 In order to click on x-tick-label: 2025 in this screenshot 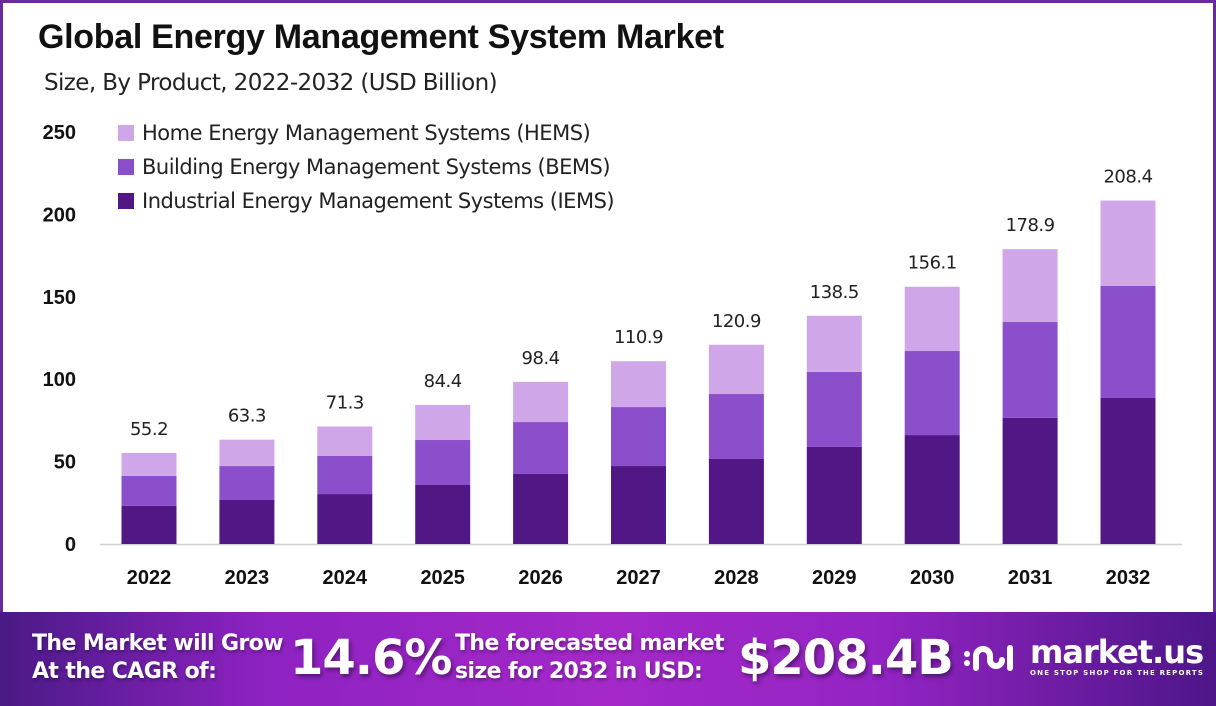, I will do `click(442, 578)`.